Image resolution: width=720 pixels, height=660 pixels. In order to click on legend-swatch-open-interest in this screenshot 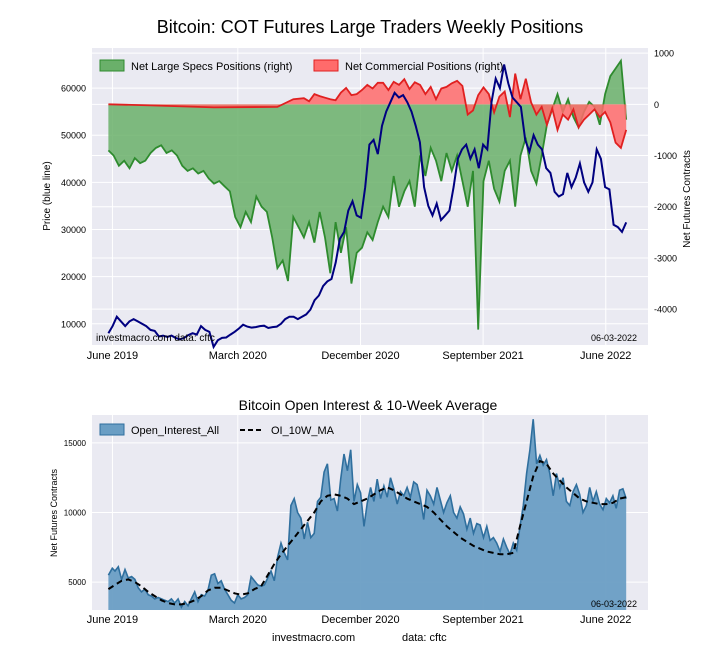, I will do `click(112, 429)`.